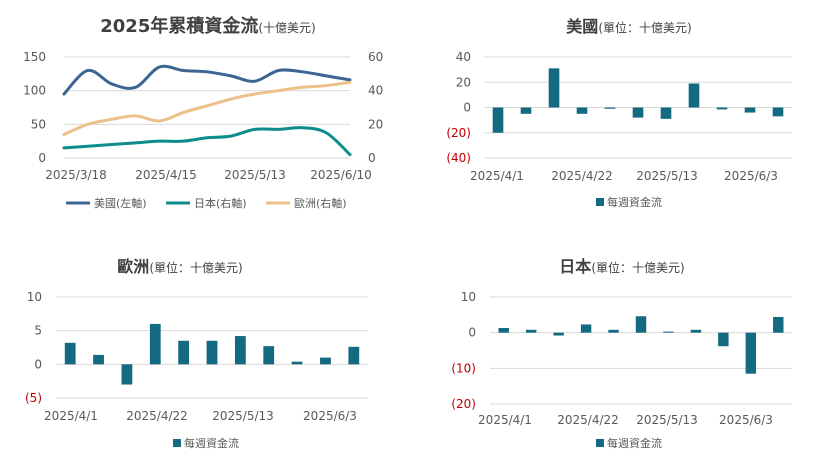 Image resolution: width=816 pixels, height=474 pixels. What do you see at coordinates (33, 347) in the screenshot?
I see `panel-3-y-axis: 10 5 0 (5)` at bounding box center [33, 347].